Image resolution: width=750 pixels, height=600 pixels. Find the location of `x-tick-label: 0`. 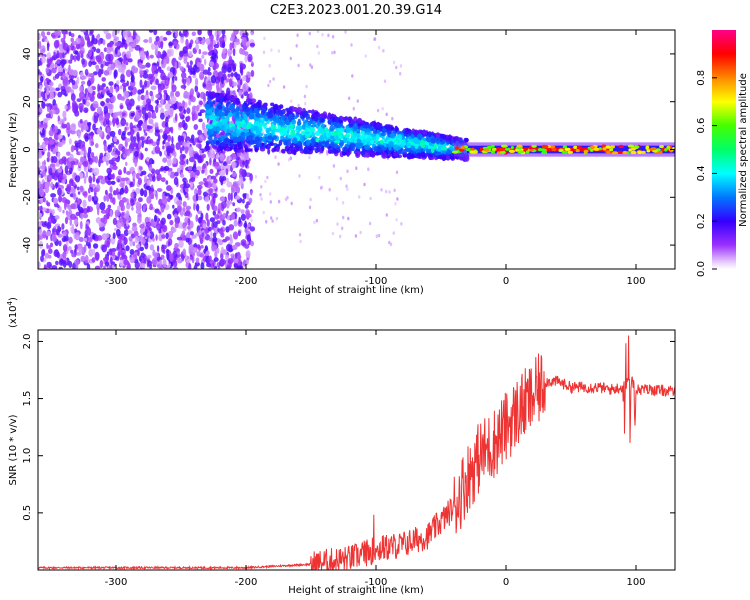

x-tick-label: 0 is located at coordinates (506, 582).